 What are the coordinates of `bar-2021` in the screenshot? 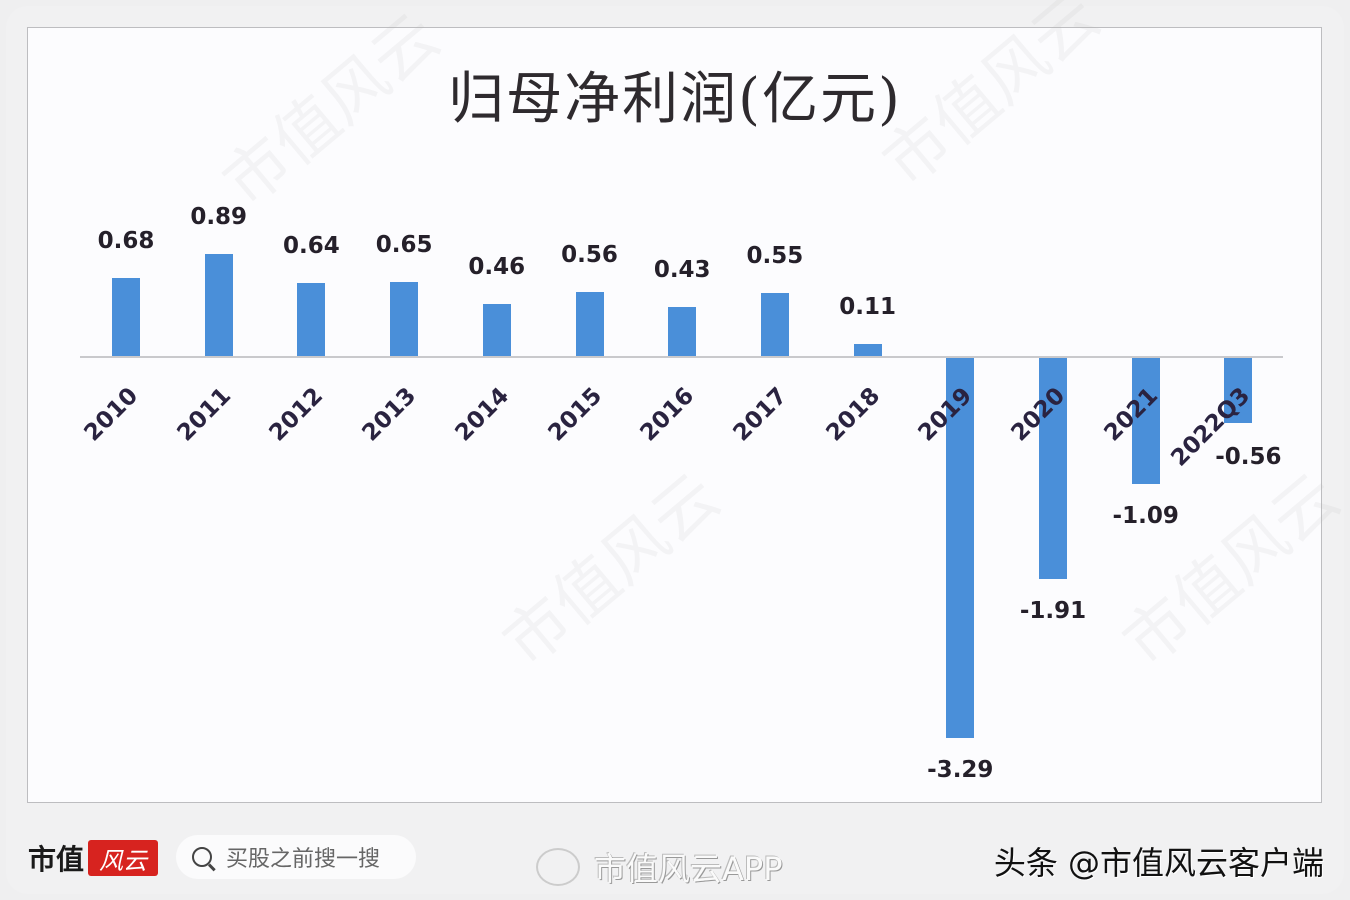 It's located at (1145, 421).